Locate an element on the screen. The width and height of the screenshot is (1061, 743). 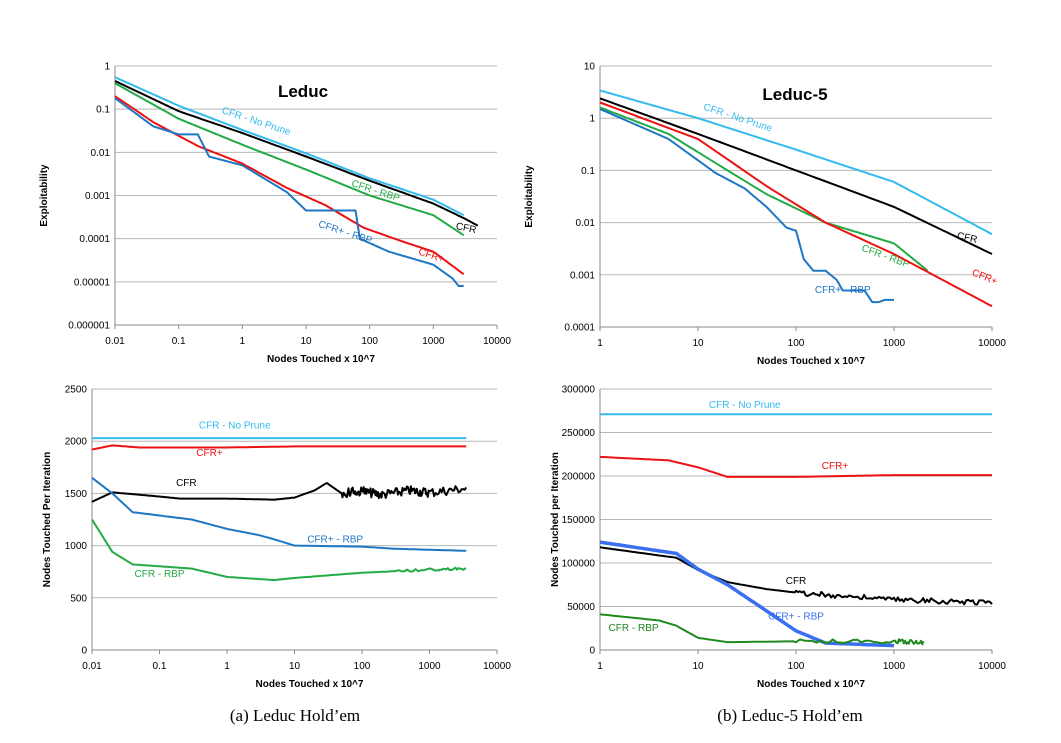
y-tick-label: 500 is located at coordinates (78, 598).